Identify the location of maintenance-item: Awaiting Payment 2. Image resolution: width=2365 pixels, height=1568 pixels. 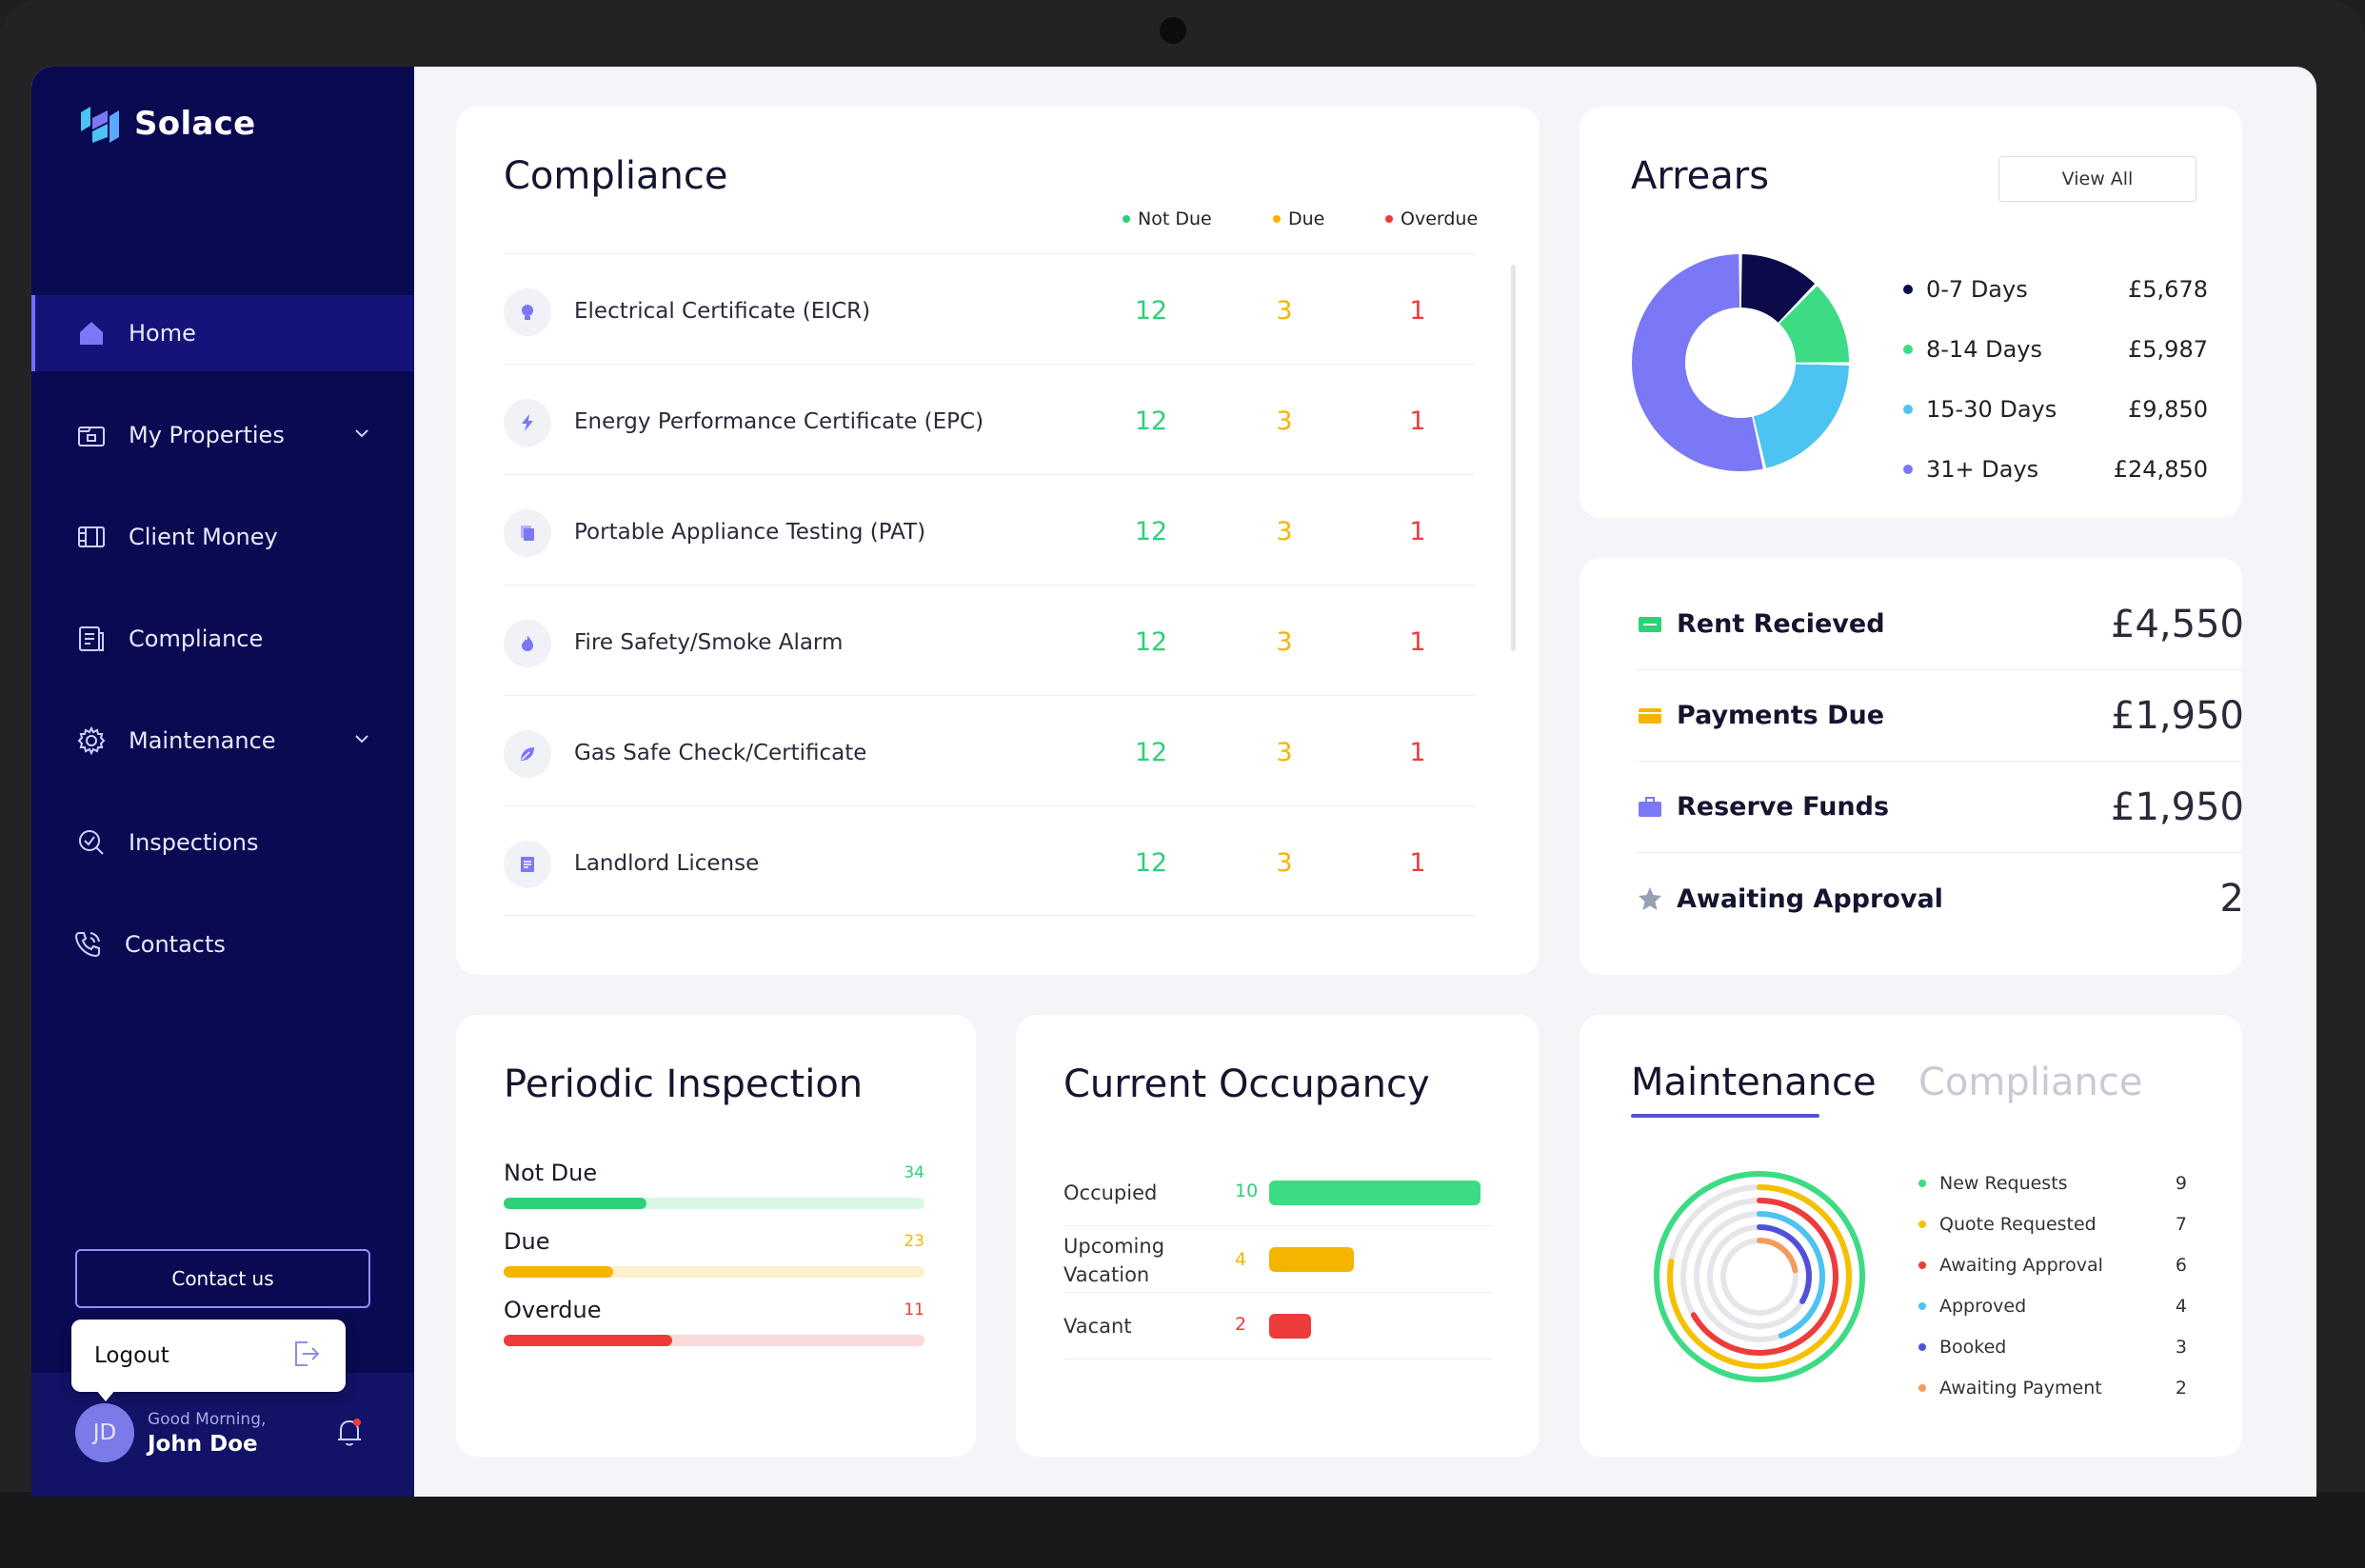
(2053, 1388).